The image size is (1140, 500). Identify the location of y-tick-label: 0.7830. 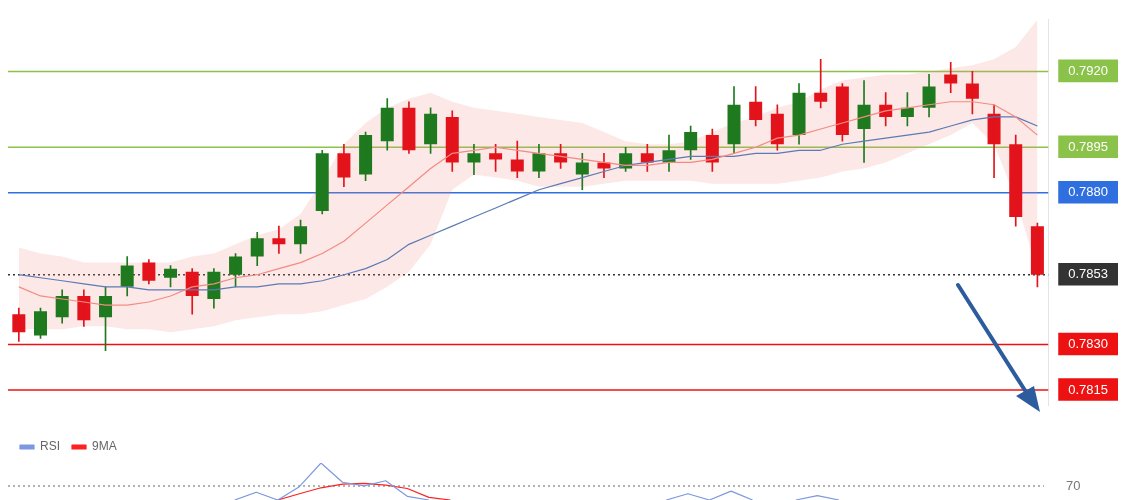
(1088, 344).